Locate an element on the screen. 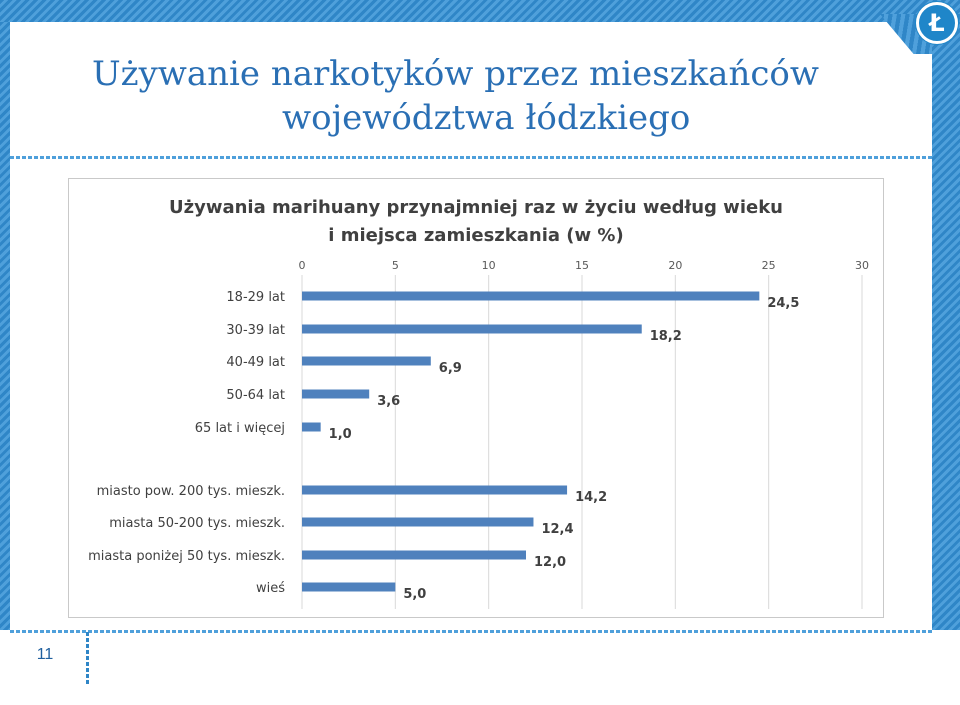 This screenshot has height=705, width=960. x-tick-label: 0 is located at coordinates (302, 265).